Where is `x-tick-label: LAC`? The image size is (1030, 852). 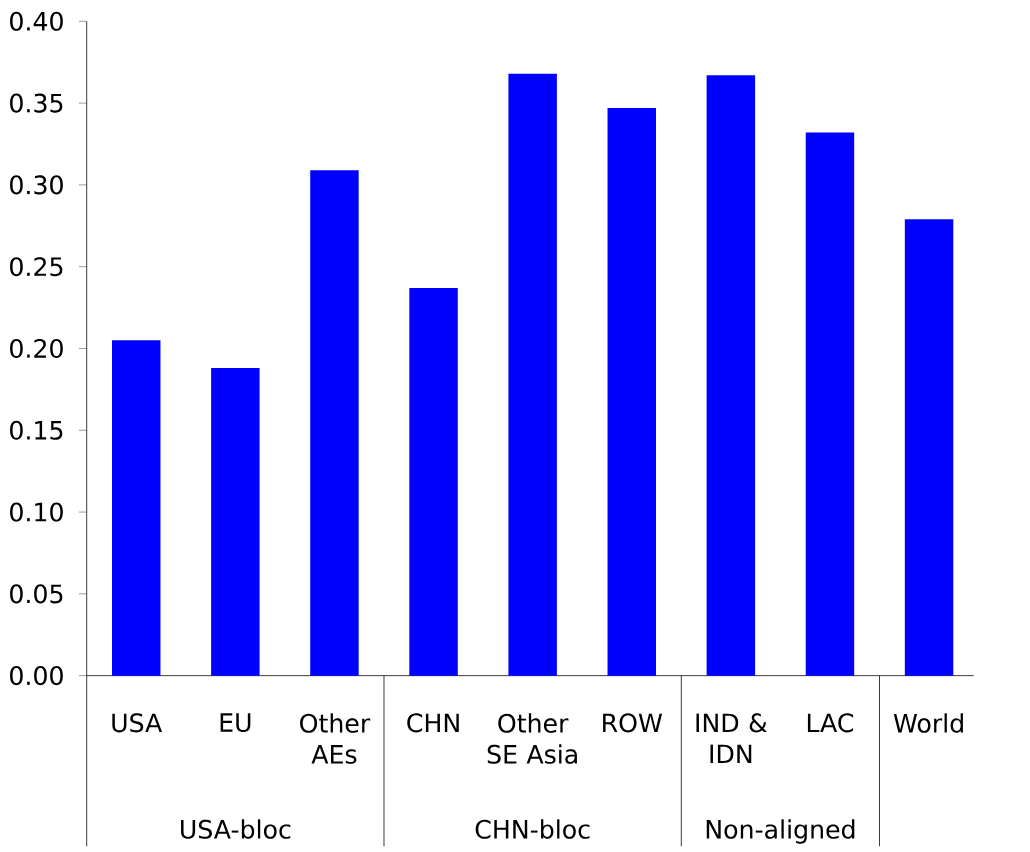 x-tick-label: LAC is located at coordinates (830, 723).